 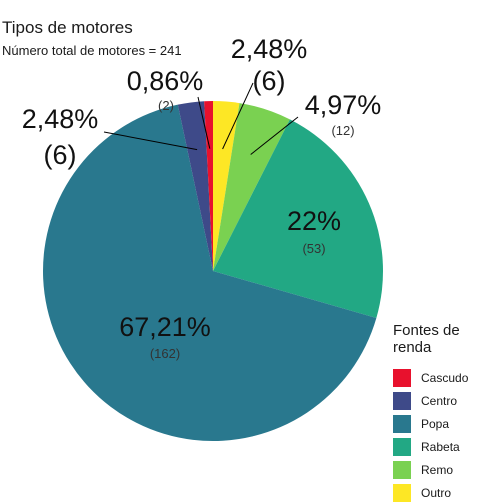 I want to click on legend-item-rabeta: Rabeta, so click(x=446, y=446).